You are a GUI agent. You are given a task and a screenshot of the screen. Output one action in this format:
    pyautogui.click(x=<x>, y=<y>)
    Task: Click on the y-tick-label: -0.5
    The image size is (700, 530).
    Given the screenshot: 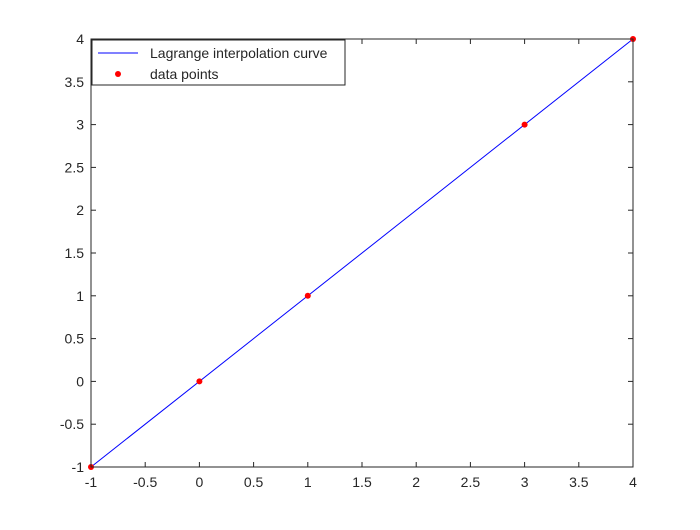 What is the action you would take?
    pyautogui.click(x=72, y=424)
    